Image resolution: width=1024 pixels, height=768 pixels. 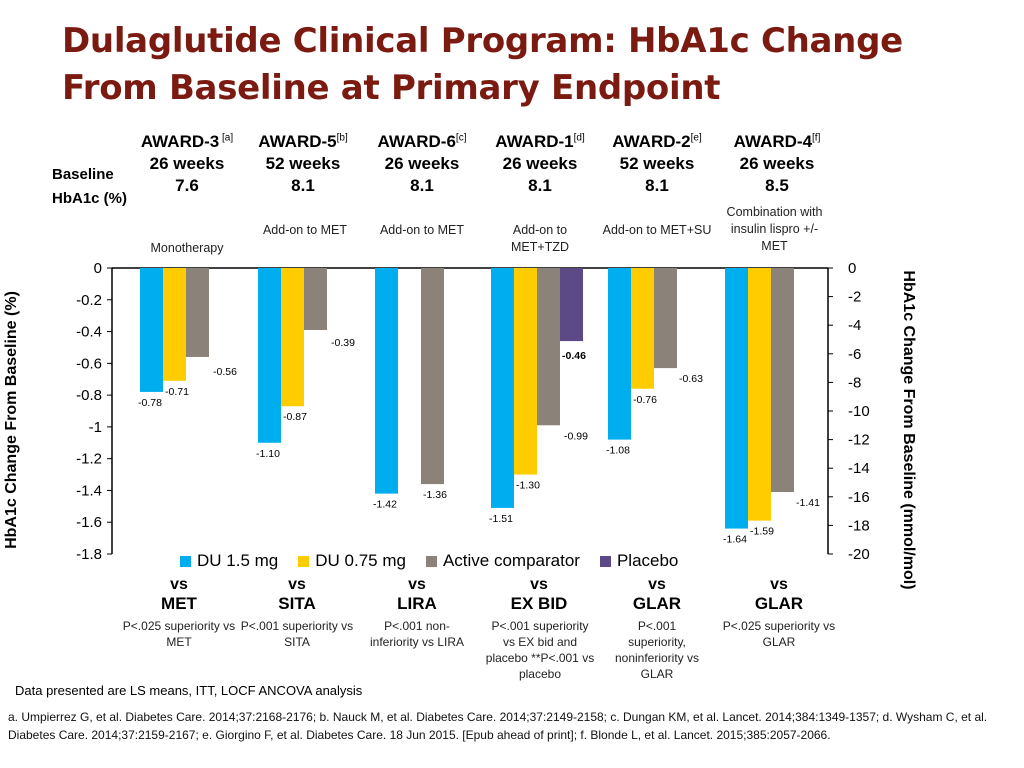 I want to click on baseline-label-line2: HbA1c (%), so click(x=90, y=198).